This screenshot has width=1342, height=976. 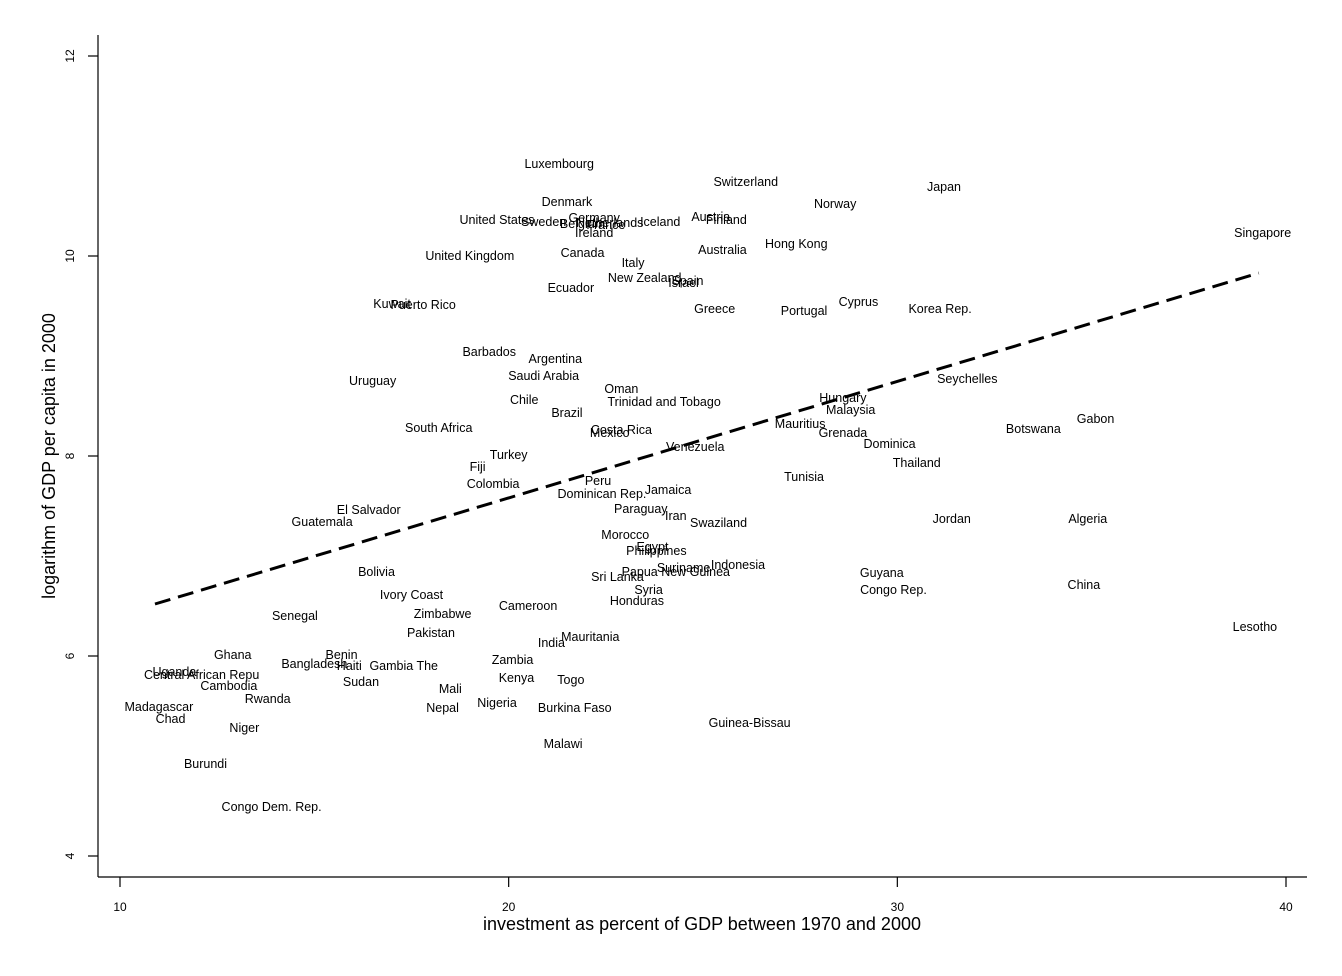 What do you see at coordinates (171, 719) in the screenshot?
I see `country-label: Chad` at bounding box center [171, 719].